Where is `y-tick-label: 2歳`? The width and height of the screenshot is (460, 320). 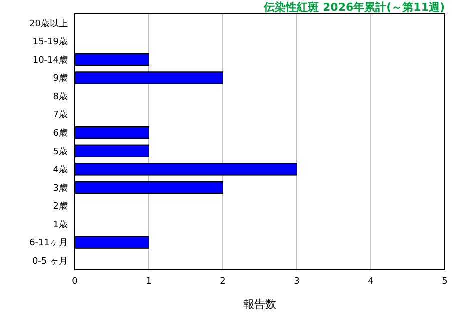 y-tick-label: 2歳 is located at coordinates (60, 206).